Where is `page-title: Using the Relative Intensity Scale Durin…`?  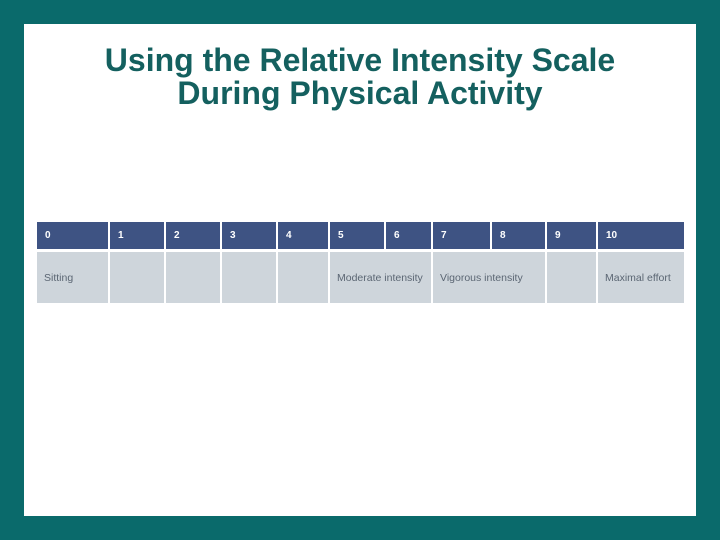 page-title: Using the Relative Intensity Scale Durin… is located at coordinates (360, 67).